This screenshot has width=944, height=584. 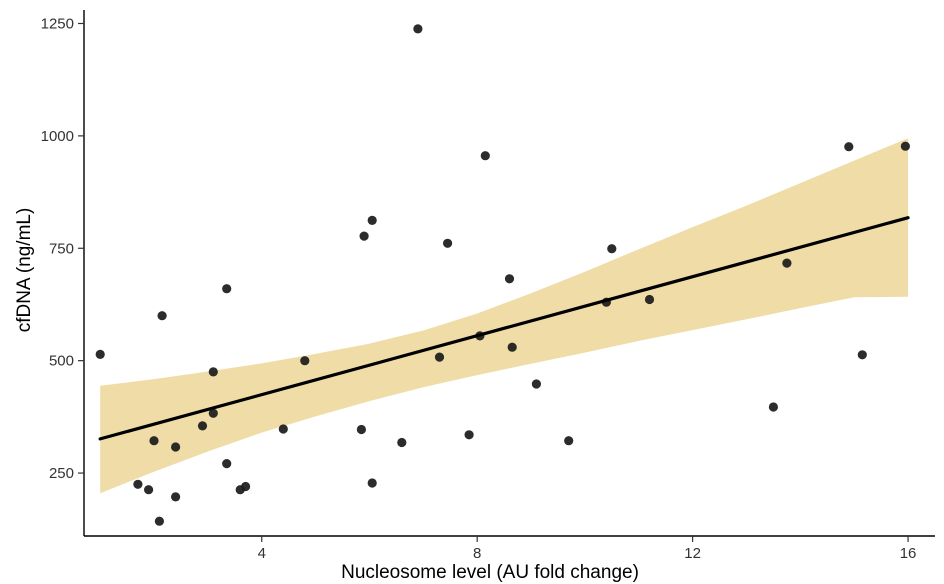 I want to click on y-tick-label: 250, so click(x=61, y=473).